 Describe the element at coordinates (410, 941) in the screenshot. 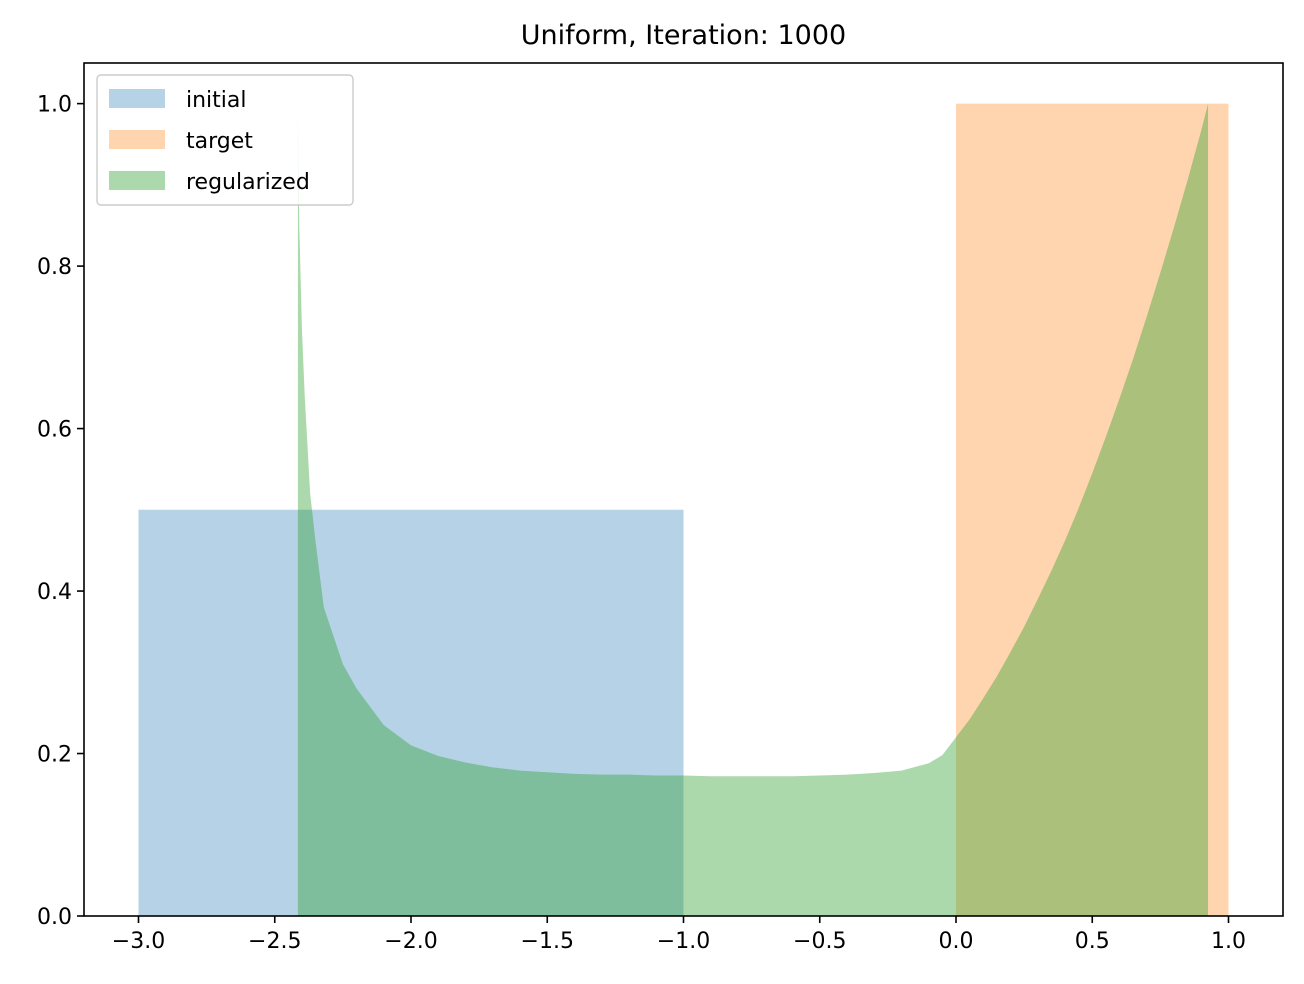

I see `x-tick-label: −2.0` at that location.